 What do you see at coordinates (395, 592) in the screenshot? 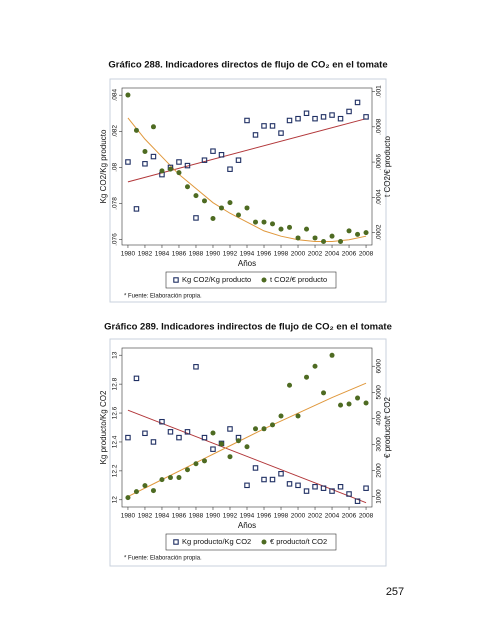
I see `page-number: 257` at bounding box center [395, 592].